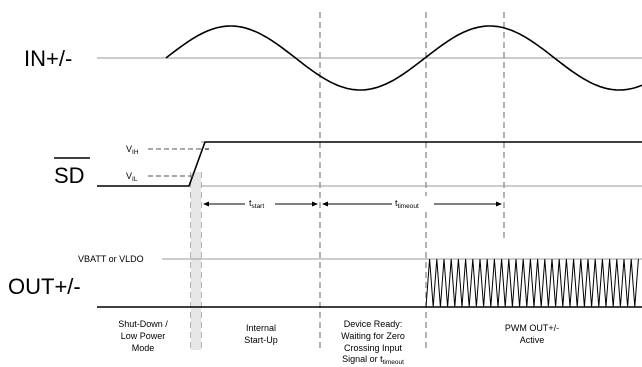  I want to click on ttimeout-label: ttimeout, so click(407, 204).